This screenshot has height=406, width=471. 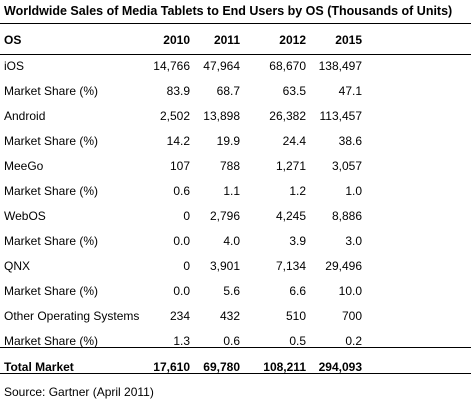 I want to click on share-value-2015: 3.0, so click(x=353, y=240).